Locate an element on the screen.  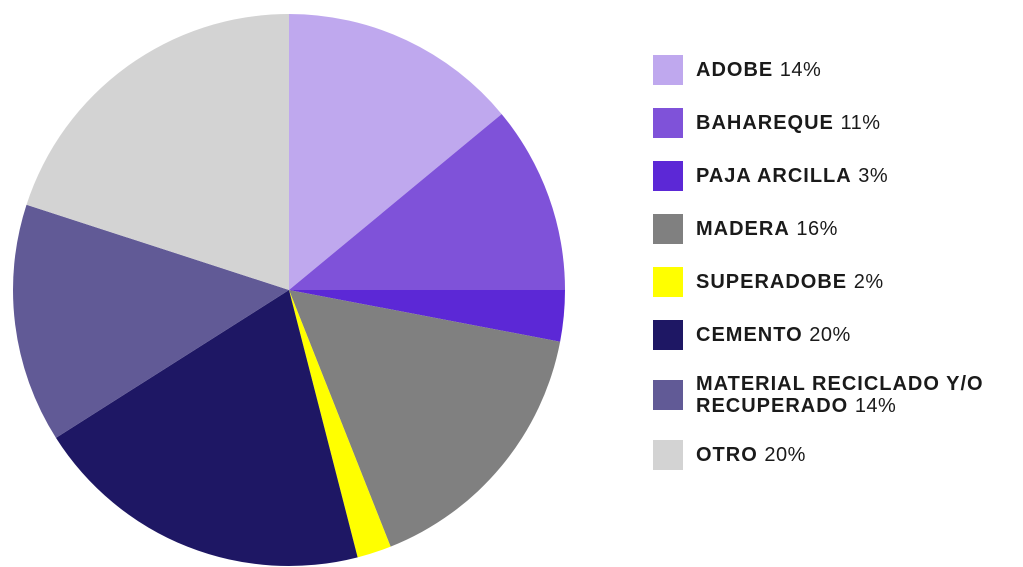
legend-value: 3% is located at coordinates (873, 176).